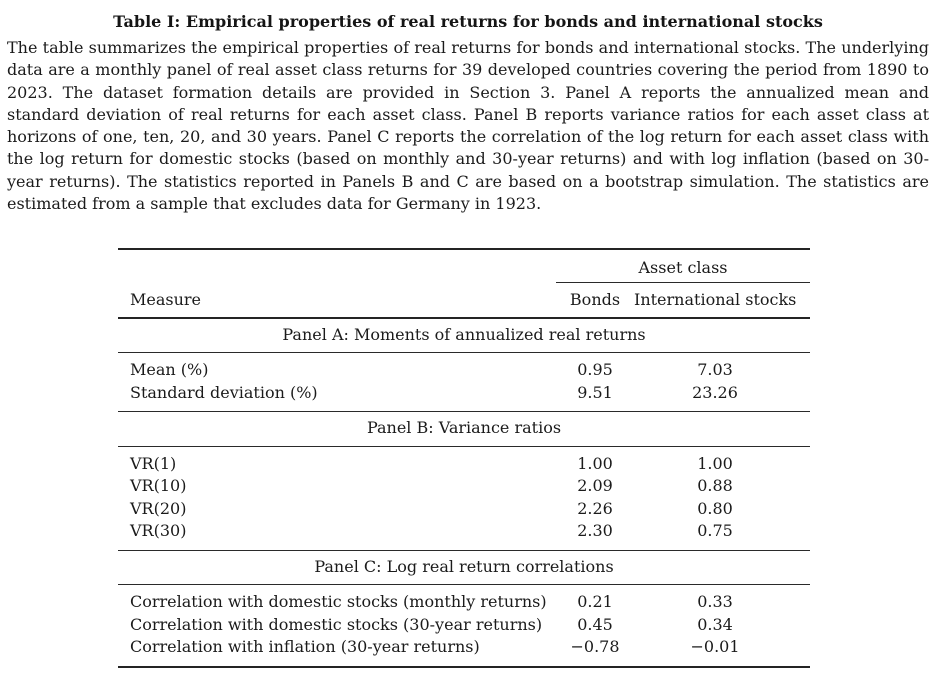  Describe the element at coordinates (153, 463) in the screenshot. I see `measure-cell: VR(1)` at that location.